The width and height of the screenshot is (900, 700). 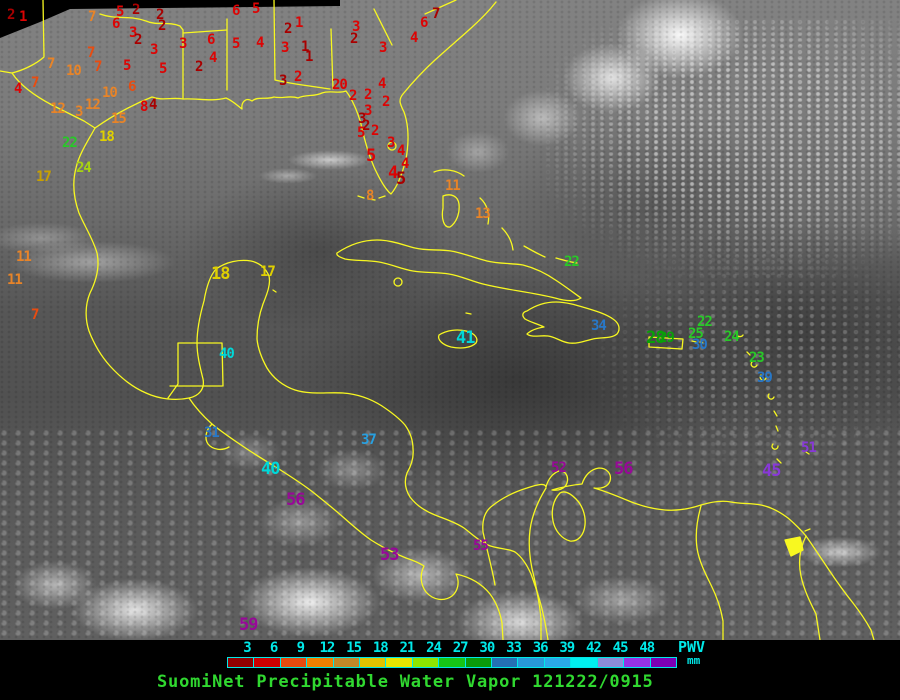 What do you see at coordinates (398, 282) in the screenshot?
I see `isle-of-youth` at bounding box center [398, 282].